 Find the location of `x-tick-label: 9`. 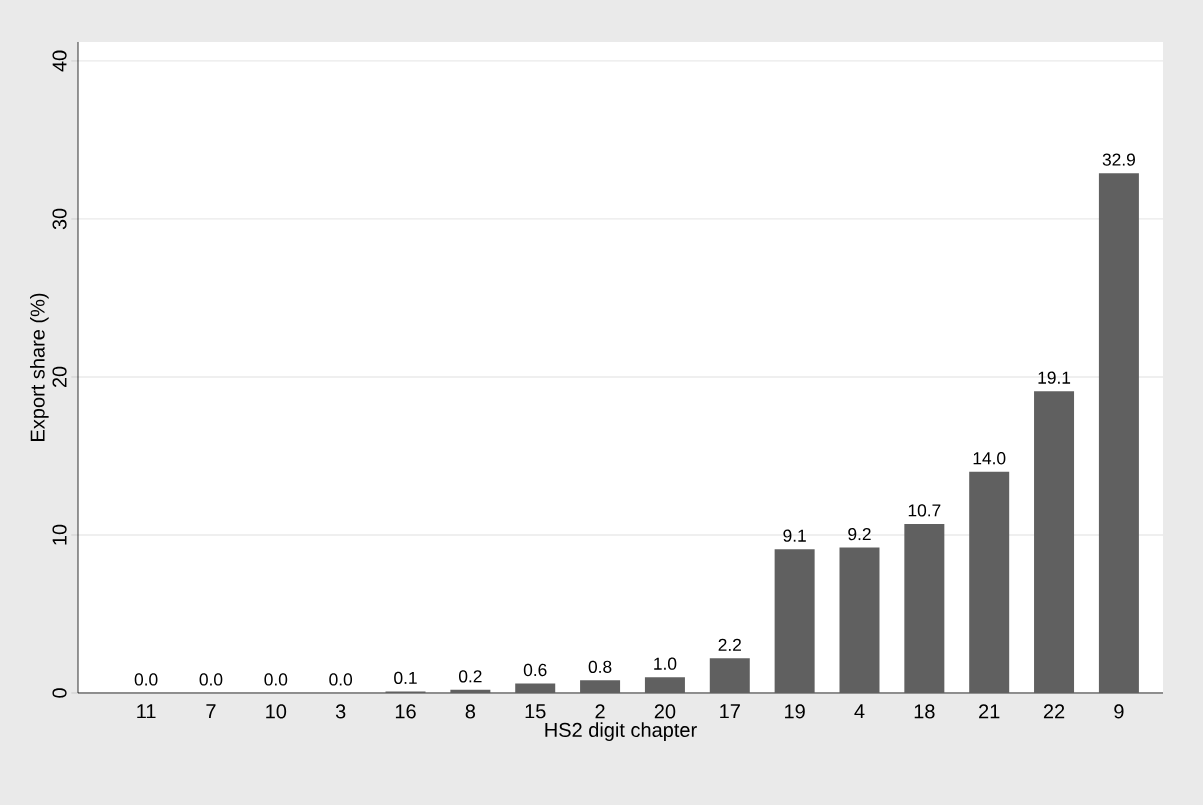

x-tick-label: 9 is located at coordinates (1119, 711).